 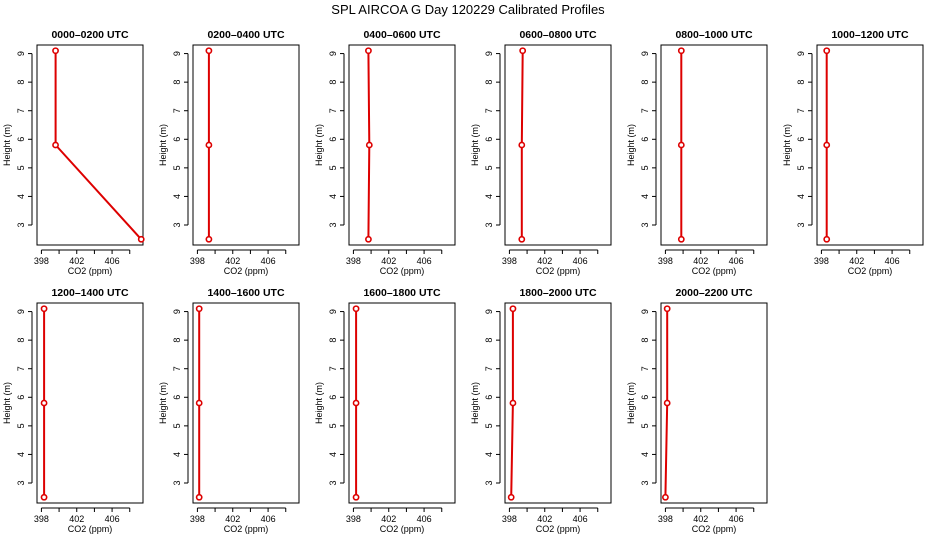 I want to click on panel-title: 0000–0200 UTC, so click(x=89, y=35).